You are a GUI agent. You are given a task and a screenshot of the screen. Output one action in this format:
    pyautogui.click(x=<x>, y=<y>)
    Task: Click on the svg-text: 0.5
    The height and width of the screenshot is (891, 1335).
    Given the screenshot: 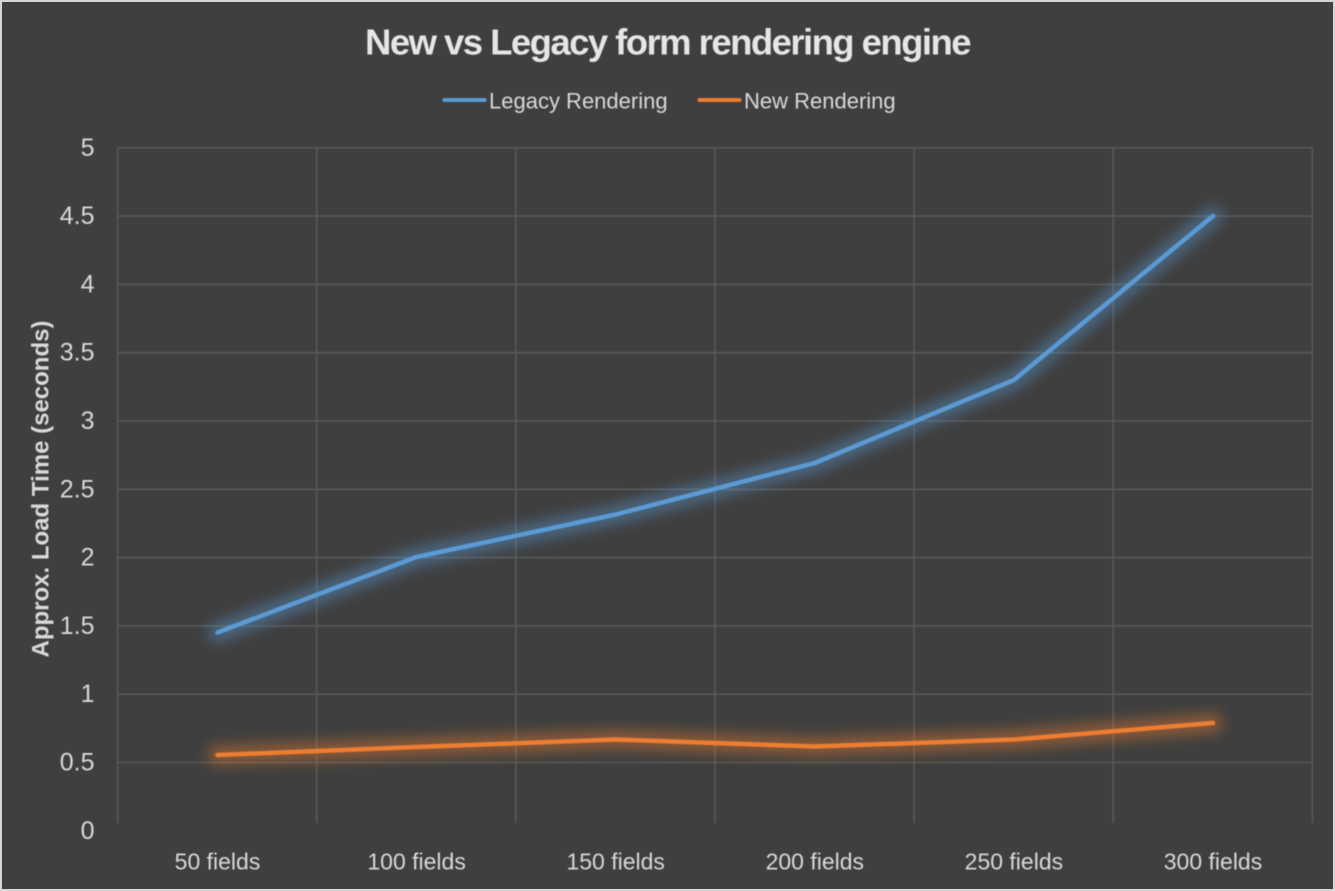 What is the action you would take?
    pyautogui.click(x=77, y=763)
    